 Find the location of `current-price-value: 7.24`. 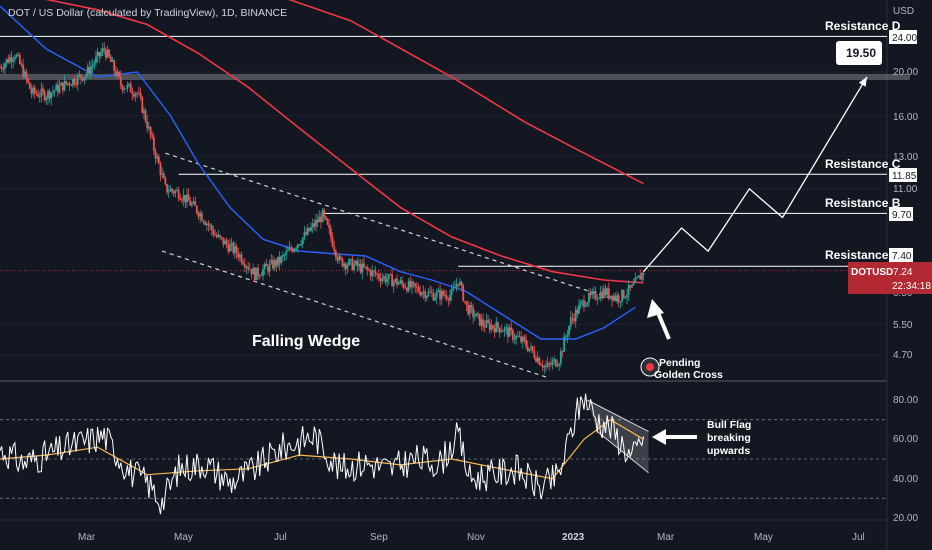

current-price-value: 7.24 is located at coordinates (903, 272).